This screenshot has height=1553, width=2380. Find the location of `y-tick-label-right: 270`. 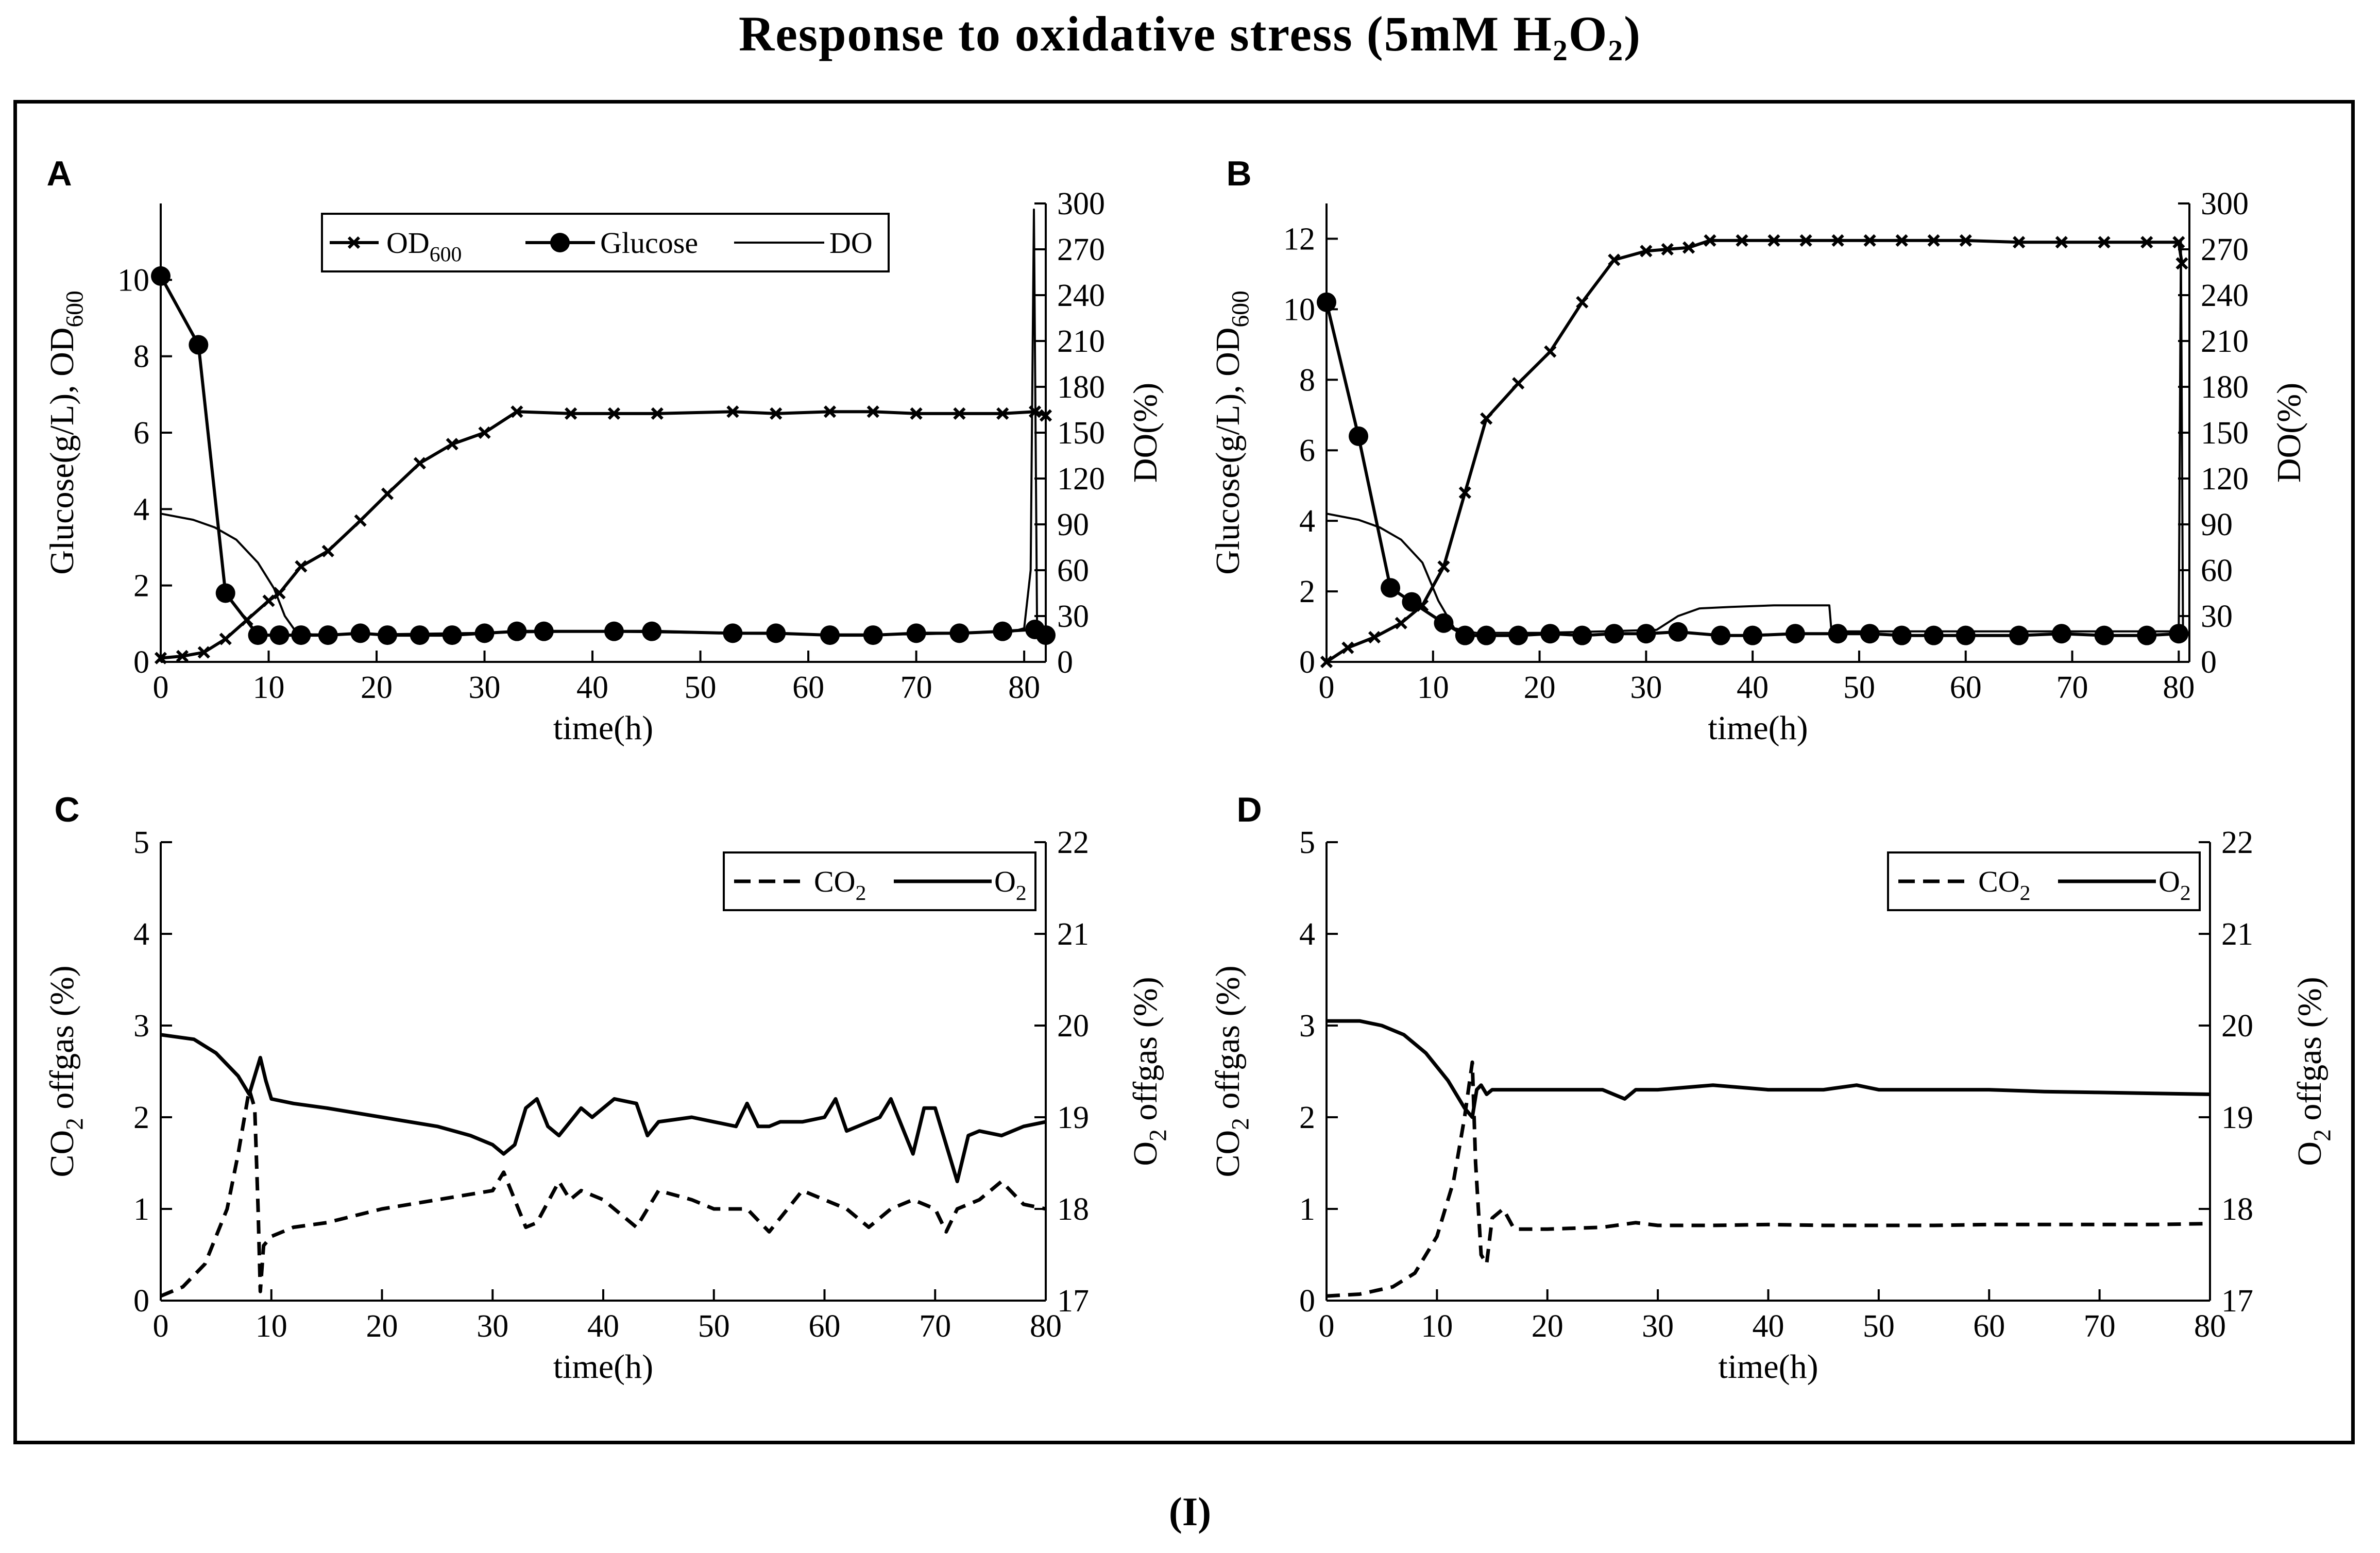

y-tick-label-right: 270 is located at coordinates (1081, 249).